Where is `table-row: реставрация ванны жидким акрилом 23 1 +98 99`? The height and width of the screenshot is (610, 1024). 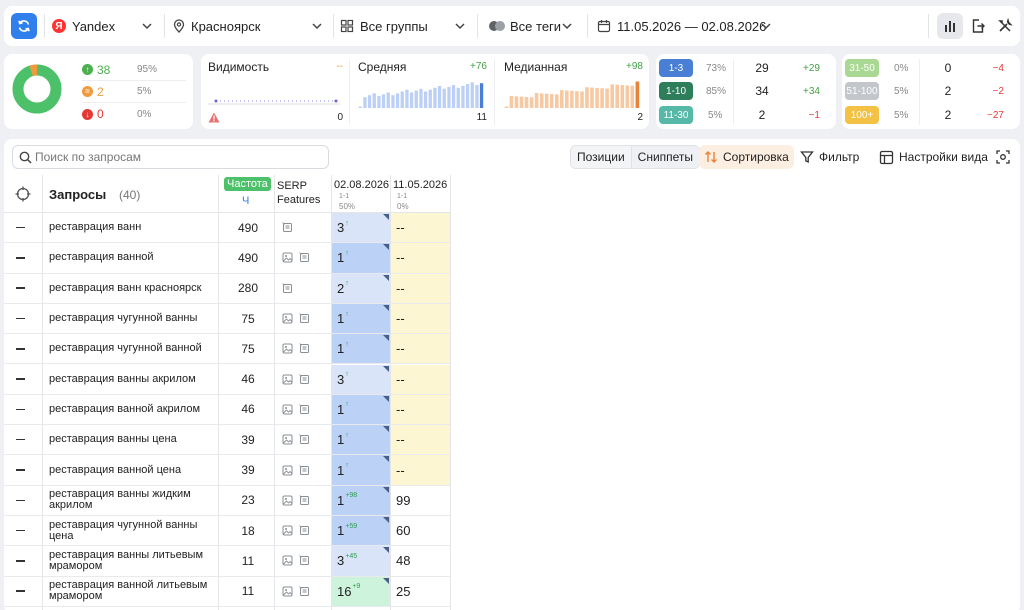
table-row: реставрация ванны жидким акрилом 23 1 +98 99 is located at coordinates (227, 500).